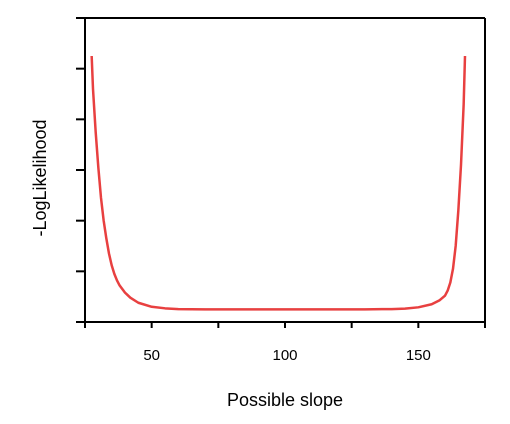  I want to click on y-axis-title: -LogLikelihood, so click(40, 177).